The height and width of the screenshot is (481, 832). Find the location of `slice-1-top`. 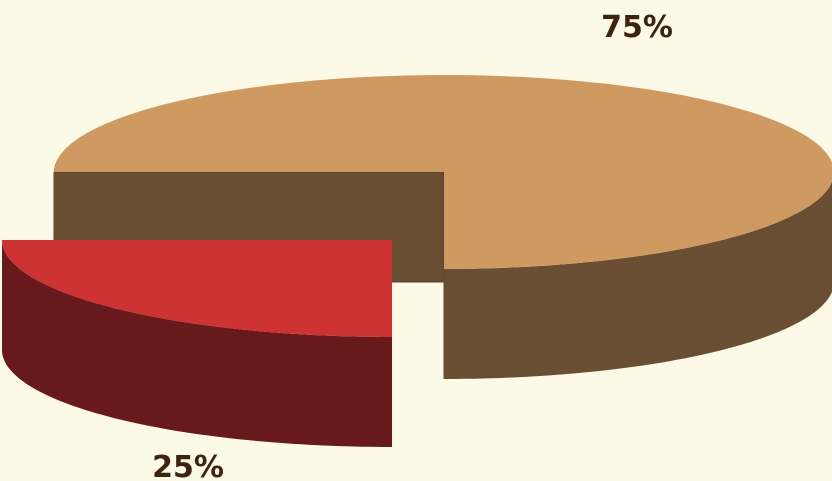

slice-1-top is located at coordinates (197, 288).